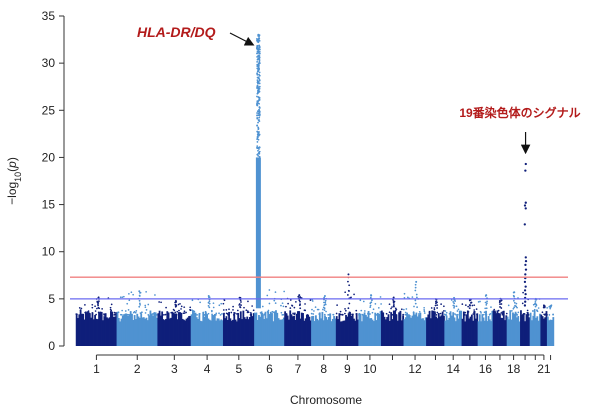 Image resolution: width=600 pixels, height=414 pixels. I want to click on chr19-signal-points, so click(525, 234).